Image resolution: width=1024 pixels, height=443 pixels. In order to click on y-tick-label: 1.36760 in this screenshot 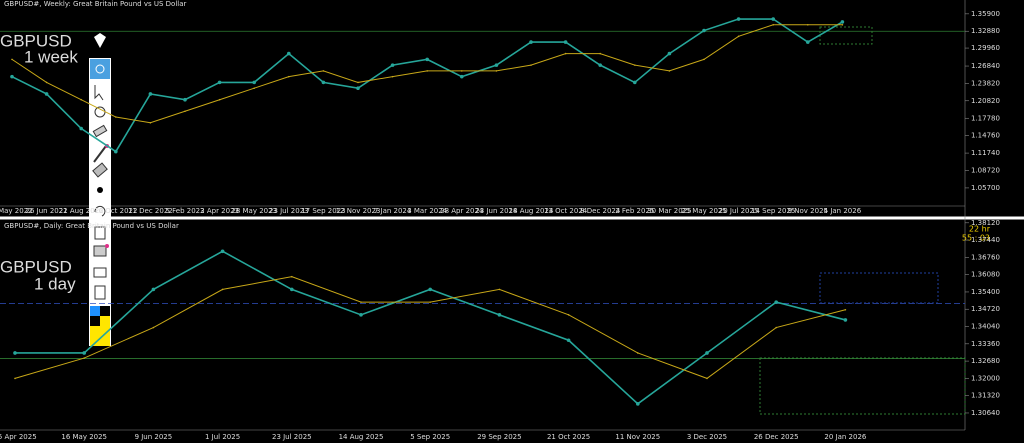, I will do `click(985, 257)`.